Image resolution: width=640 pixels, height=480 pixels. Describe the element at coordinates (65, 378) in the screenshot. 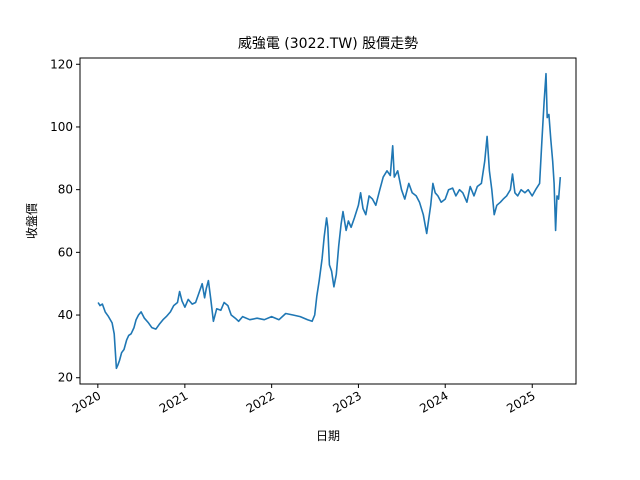

I see `y-tick-label: 20` at that location.